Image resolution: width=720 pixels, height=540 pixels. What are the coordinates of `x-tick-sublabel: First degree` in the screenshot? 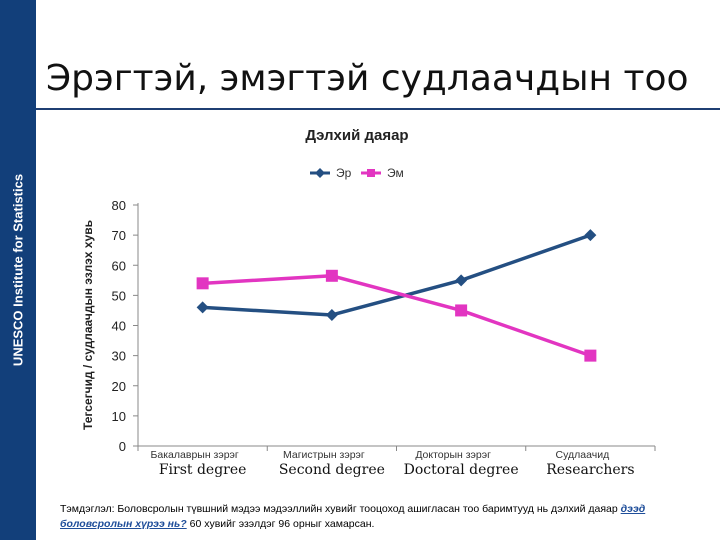 It's located at (203, 470).